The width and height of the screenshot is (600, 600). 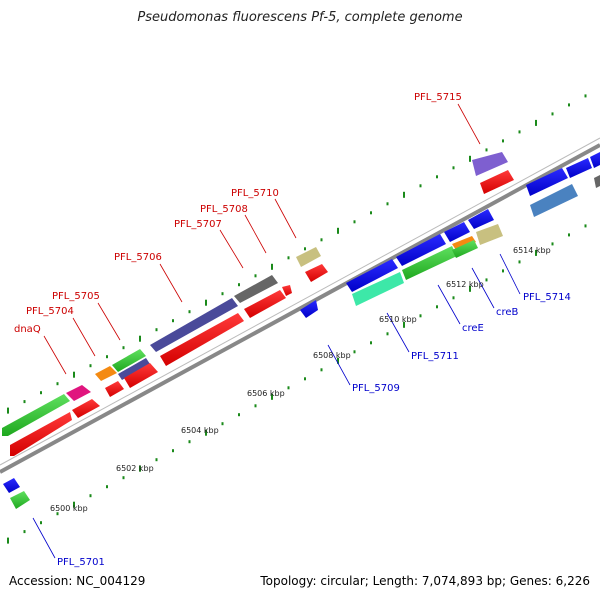 What do you see at coordinates (332, 355) in the screenshot?
I see `kbp-6508: 6508 kbp` at bounding box center [332, 355].